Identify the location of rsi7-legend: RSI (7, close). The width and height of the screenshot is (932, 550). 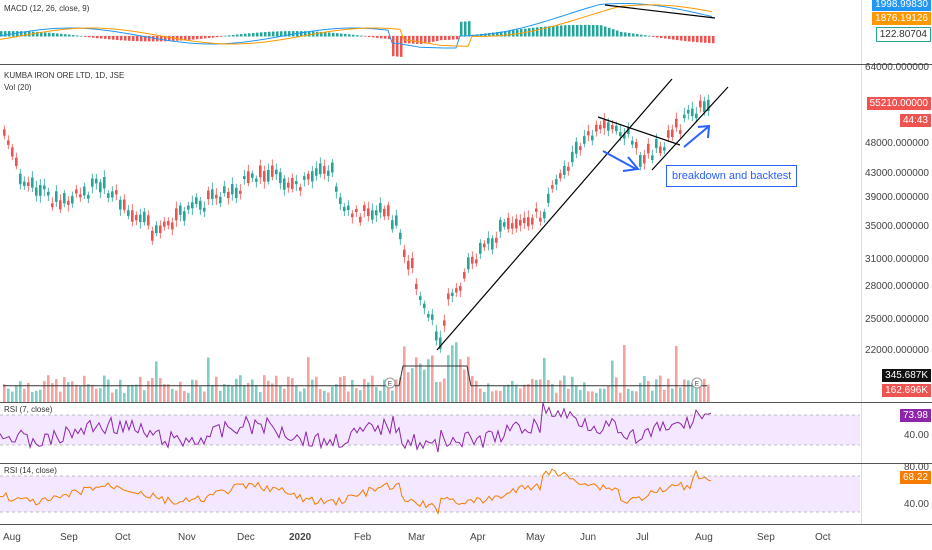
(28, 409).